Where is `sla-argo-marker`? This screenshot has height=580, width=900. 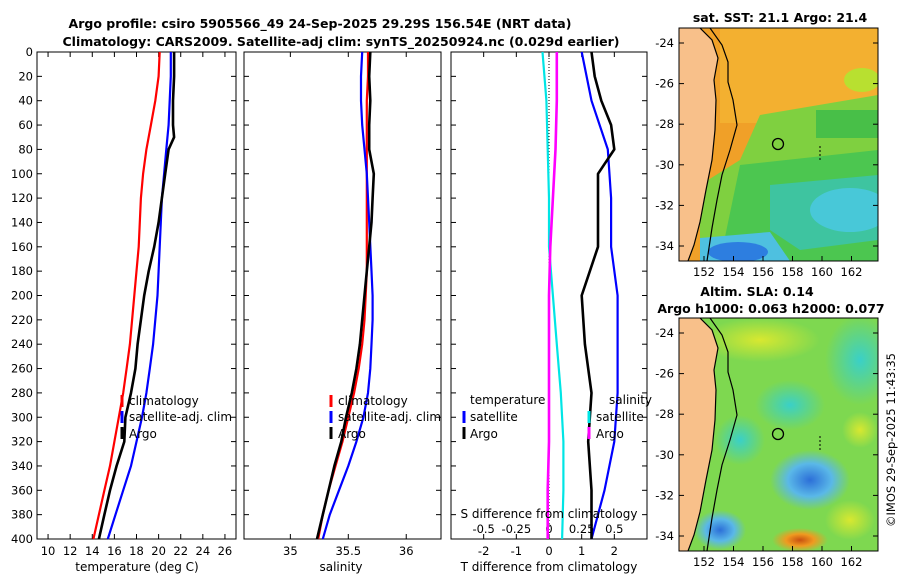 sla-argo-marker is located at coordinates (778, 434).